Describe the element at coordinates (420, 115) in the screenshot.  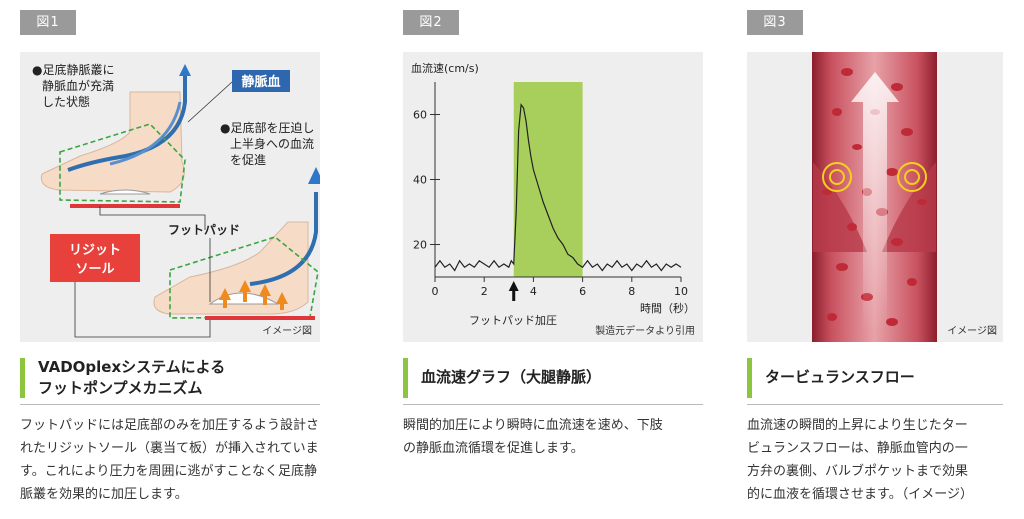
I see `y-tick-label: 60` at that location.